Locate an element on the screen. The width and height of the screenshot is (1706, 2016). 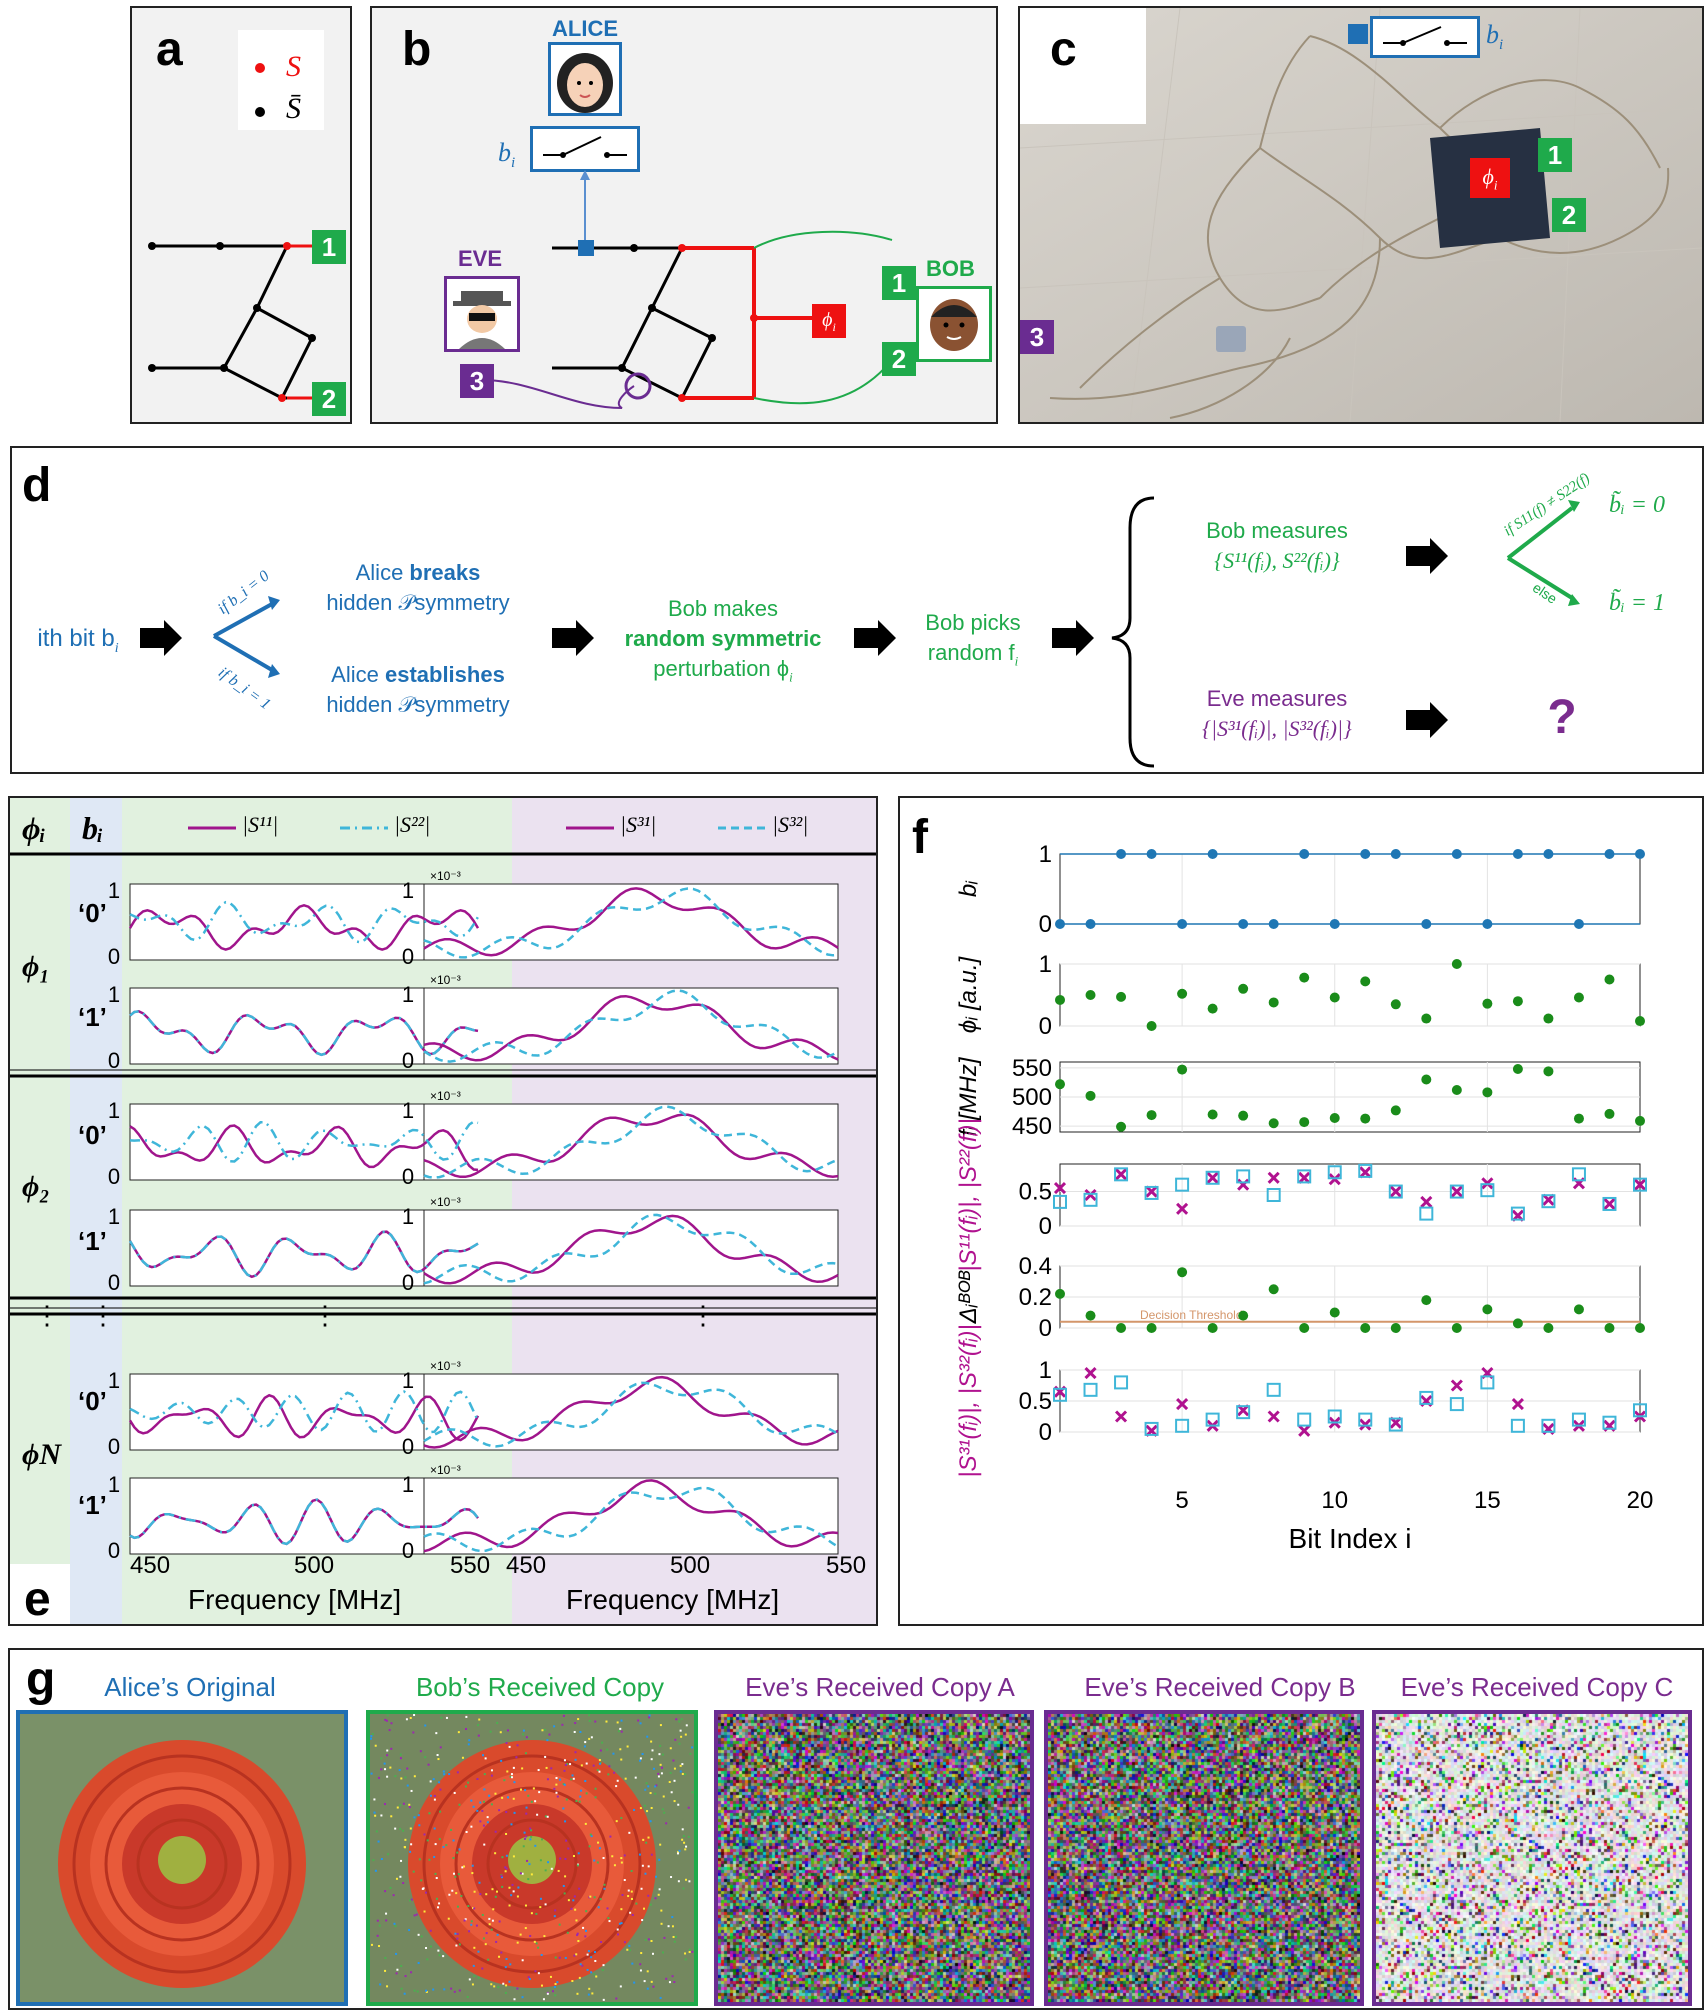
f-point-S22 is located at coordinates (1548, 1201).